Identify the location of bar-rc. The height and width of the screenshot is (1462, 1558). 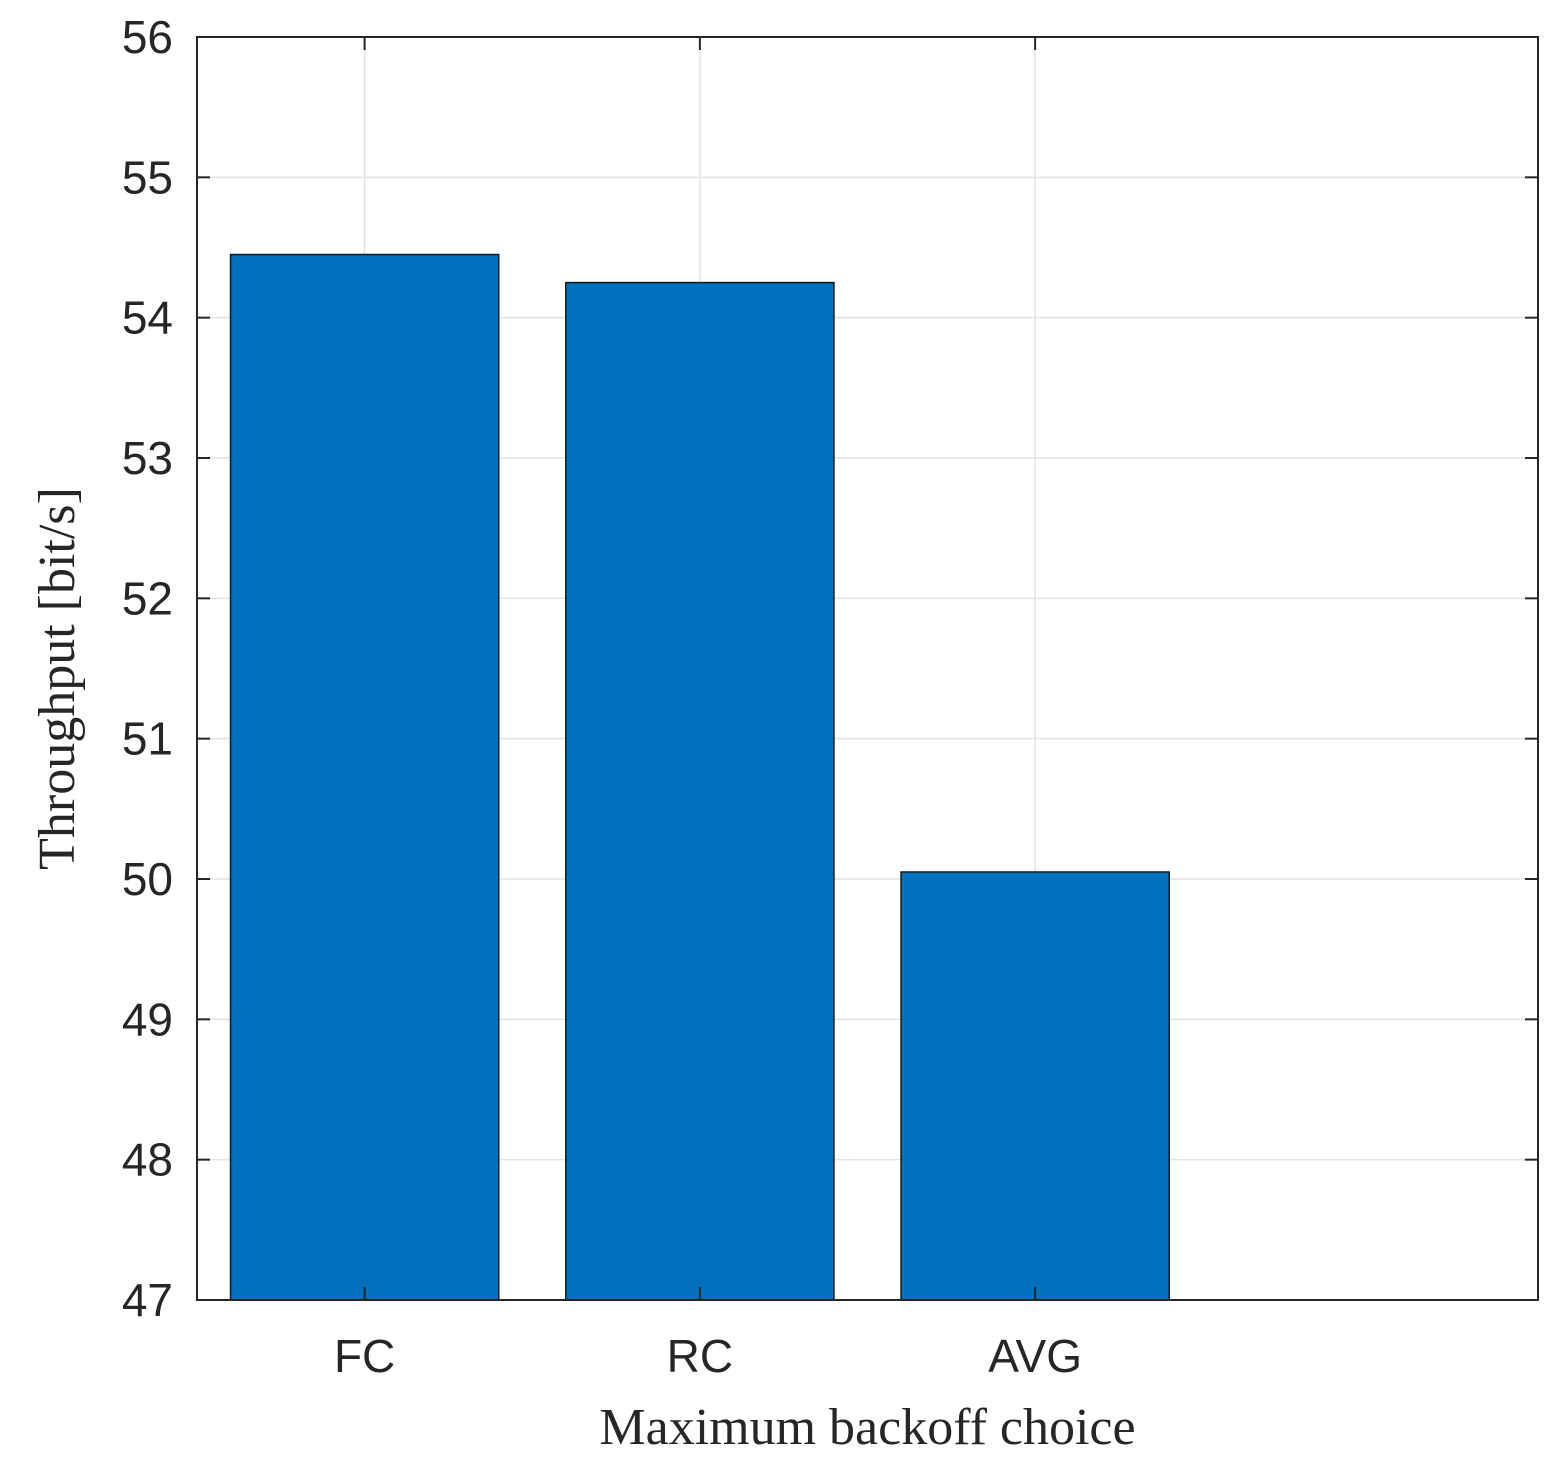
(700, 791).